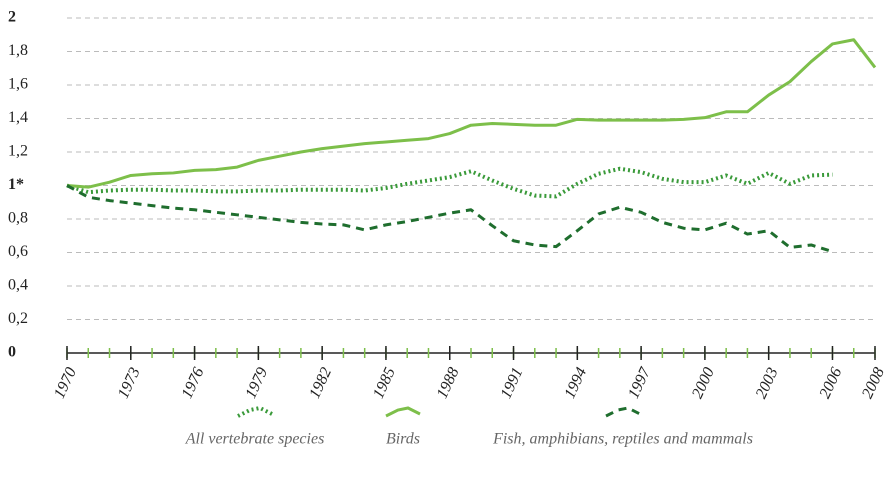  I want to click on y-tick-label: 0,4, so click(18, 285).